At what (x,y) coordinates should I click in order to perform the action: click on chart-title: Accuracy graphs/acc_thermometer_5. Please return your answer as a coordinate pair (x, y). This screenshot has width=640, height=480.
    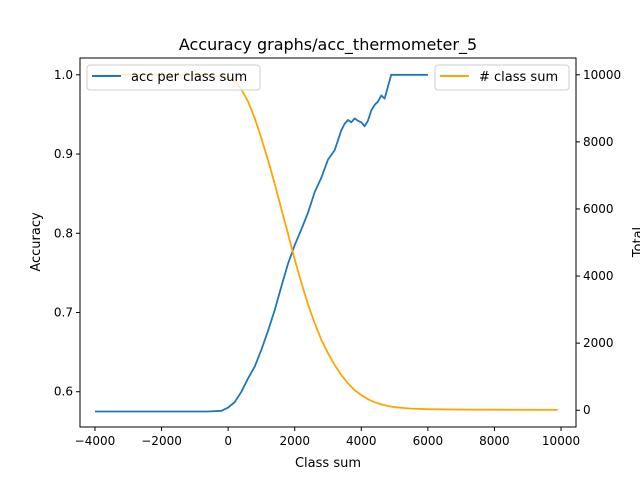
    Looking at the image, I should click on (328, 45).